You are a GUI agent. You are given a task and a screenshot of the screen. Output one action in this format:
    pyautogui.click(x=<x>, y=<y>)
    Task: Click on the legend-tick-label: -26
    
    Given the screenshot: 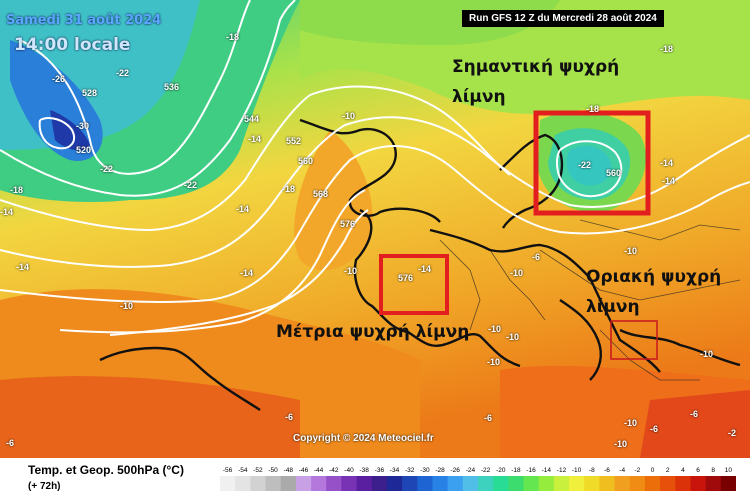 What is the action you would take?
    pyautogui.click(x=455, y=470)
    